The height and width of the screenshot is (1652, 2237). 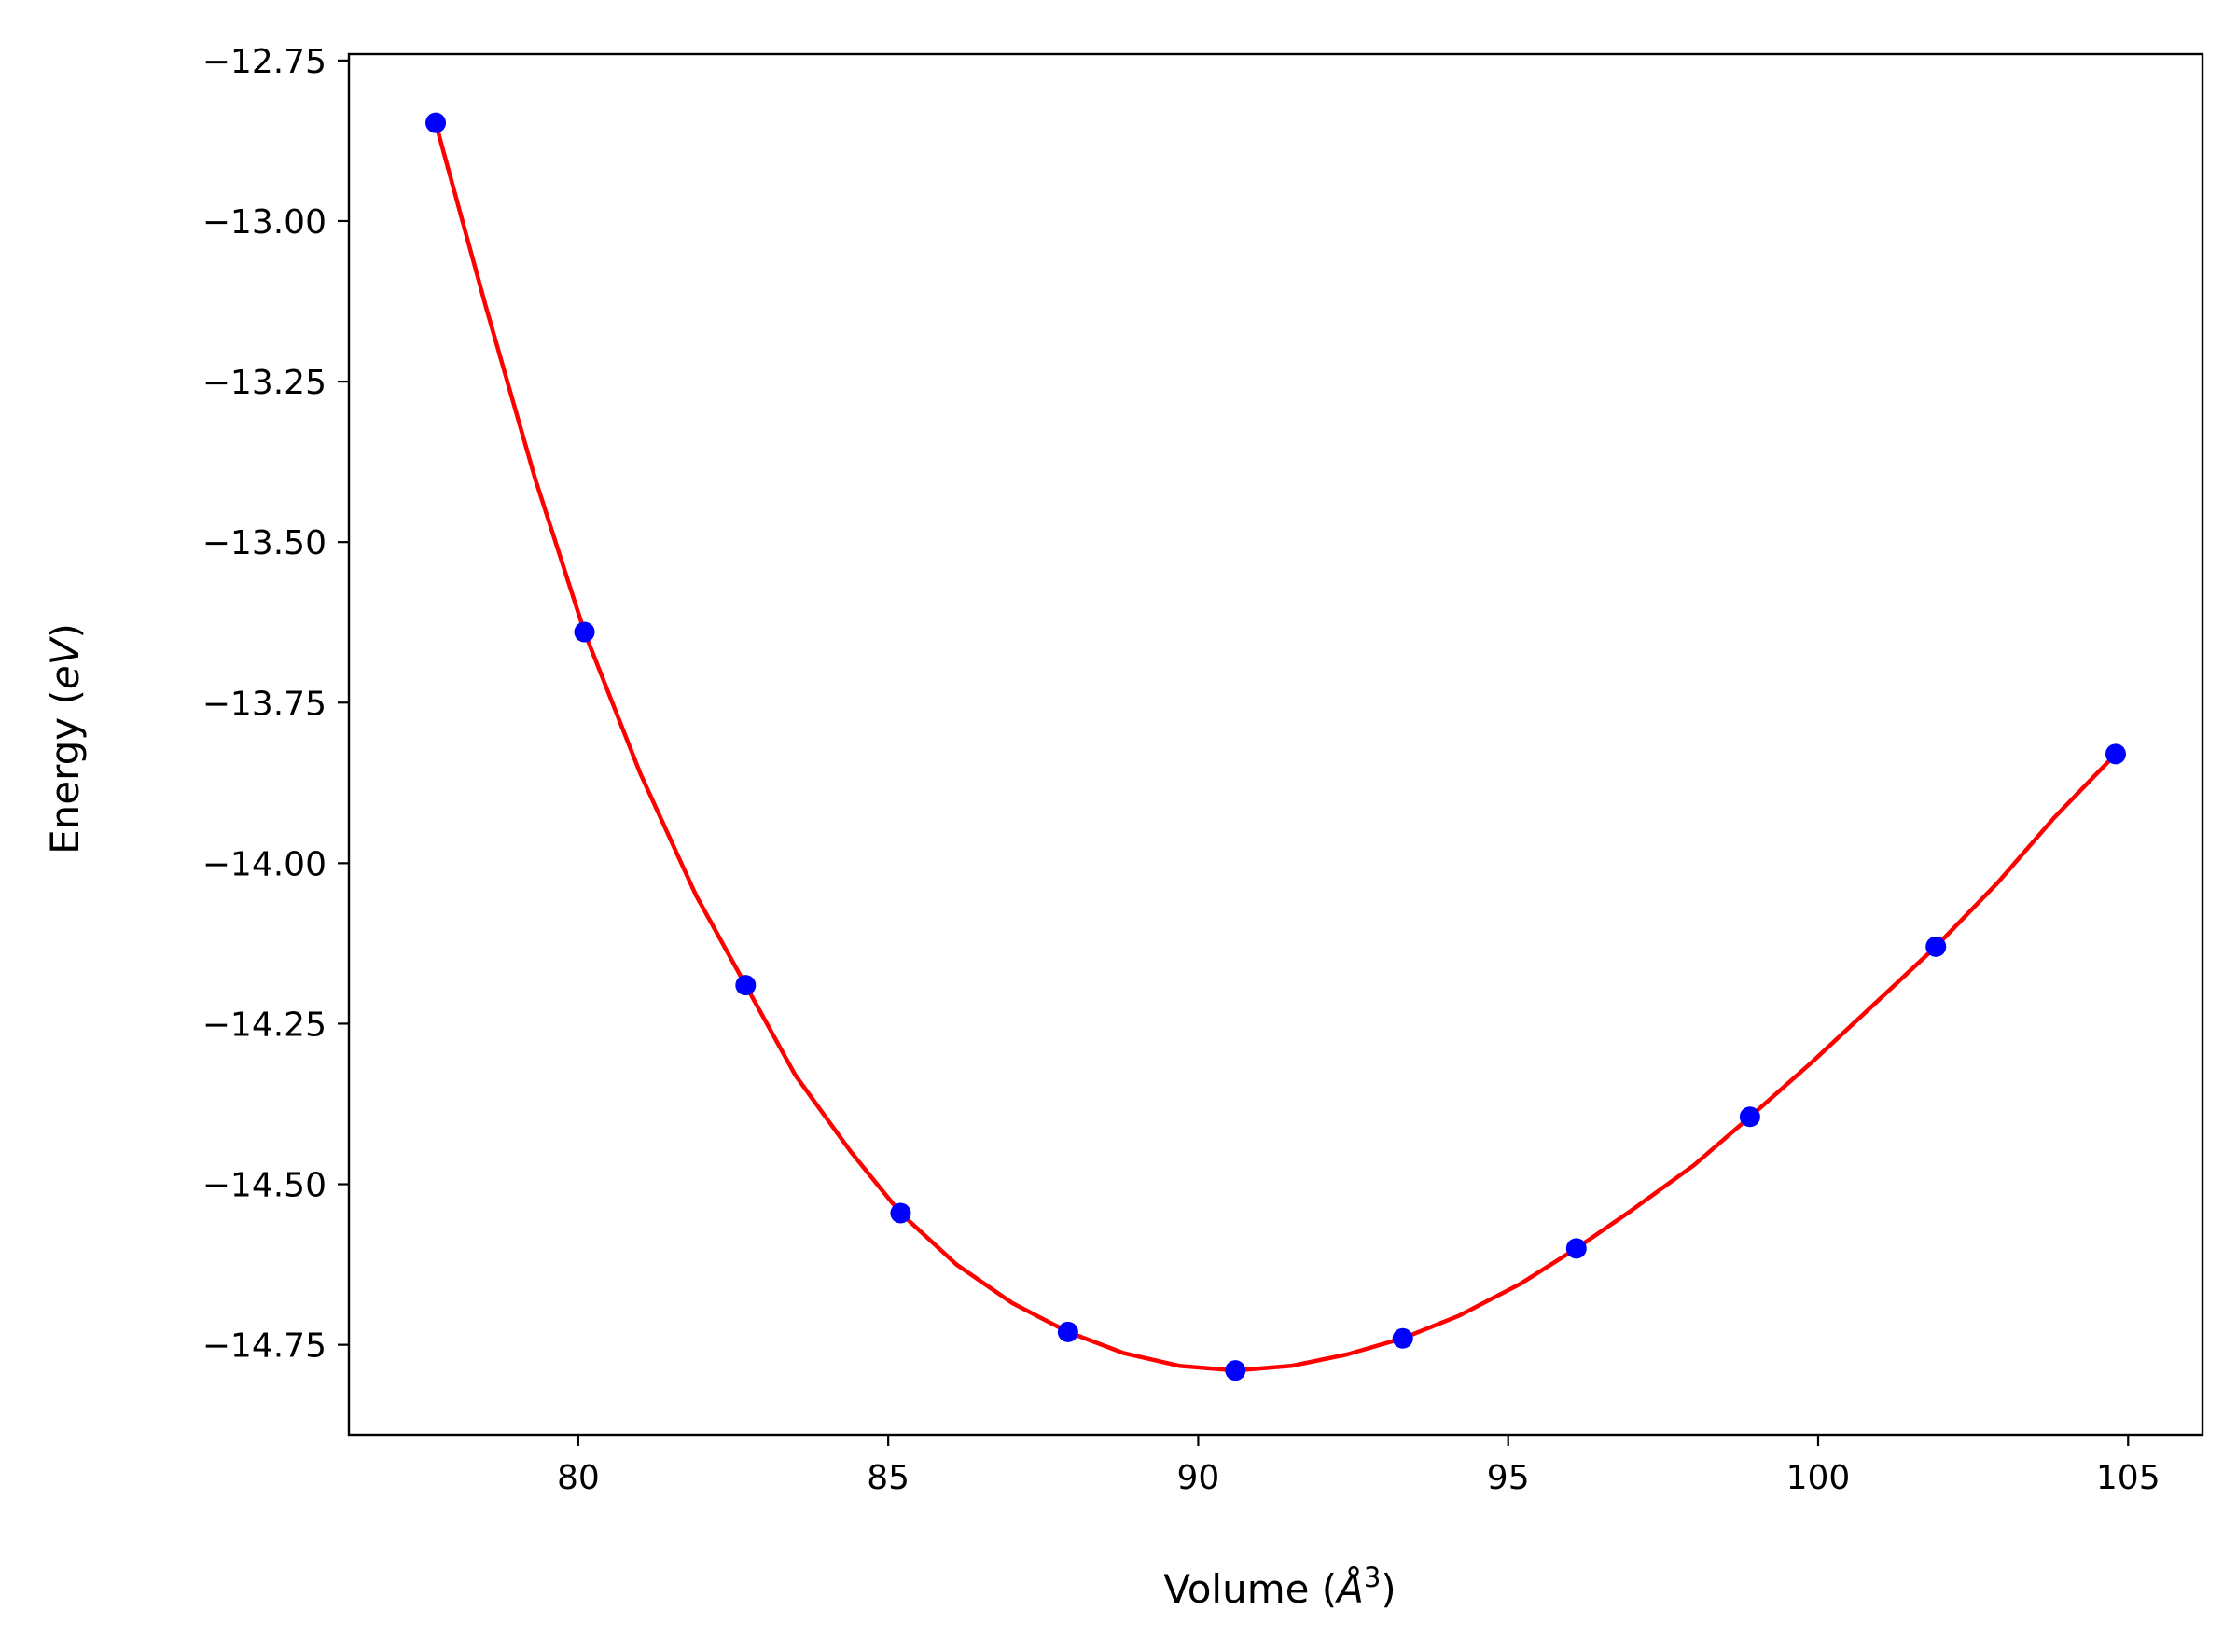 What do you see at coordinates (264, 1186) in the screenshot?
I see `y-tick-label: −14.50` at bounding box center [264, 1186].